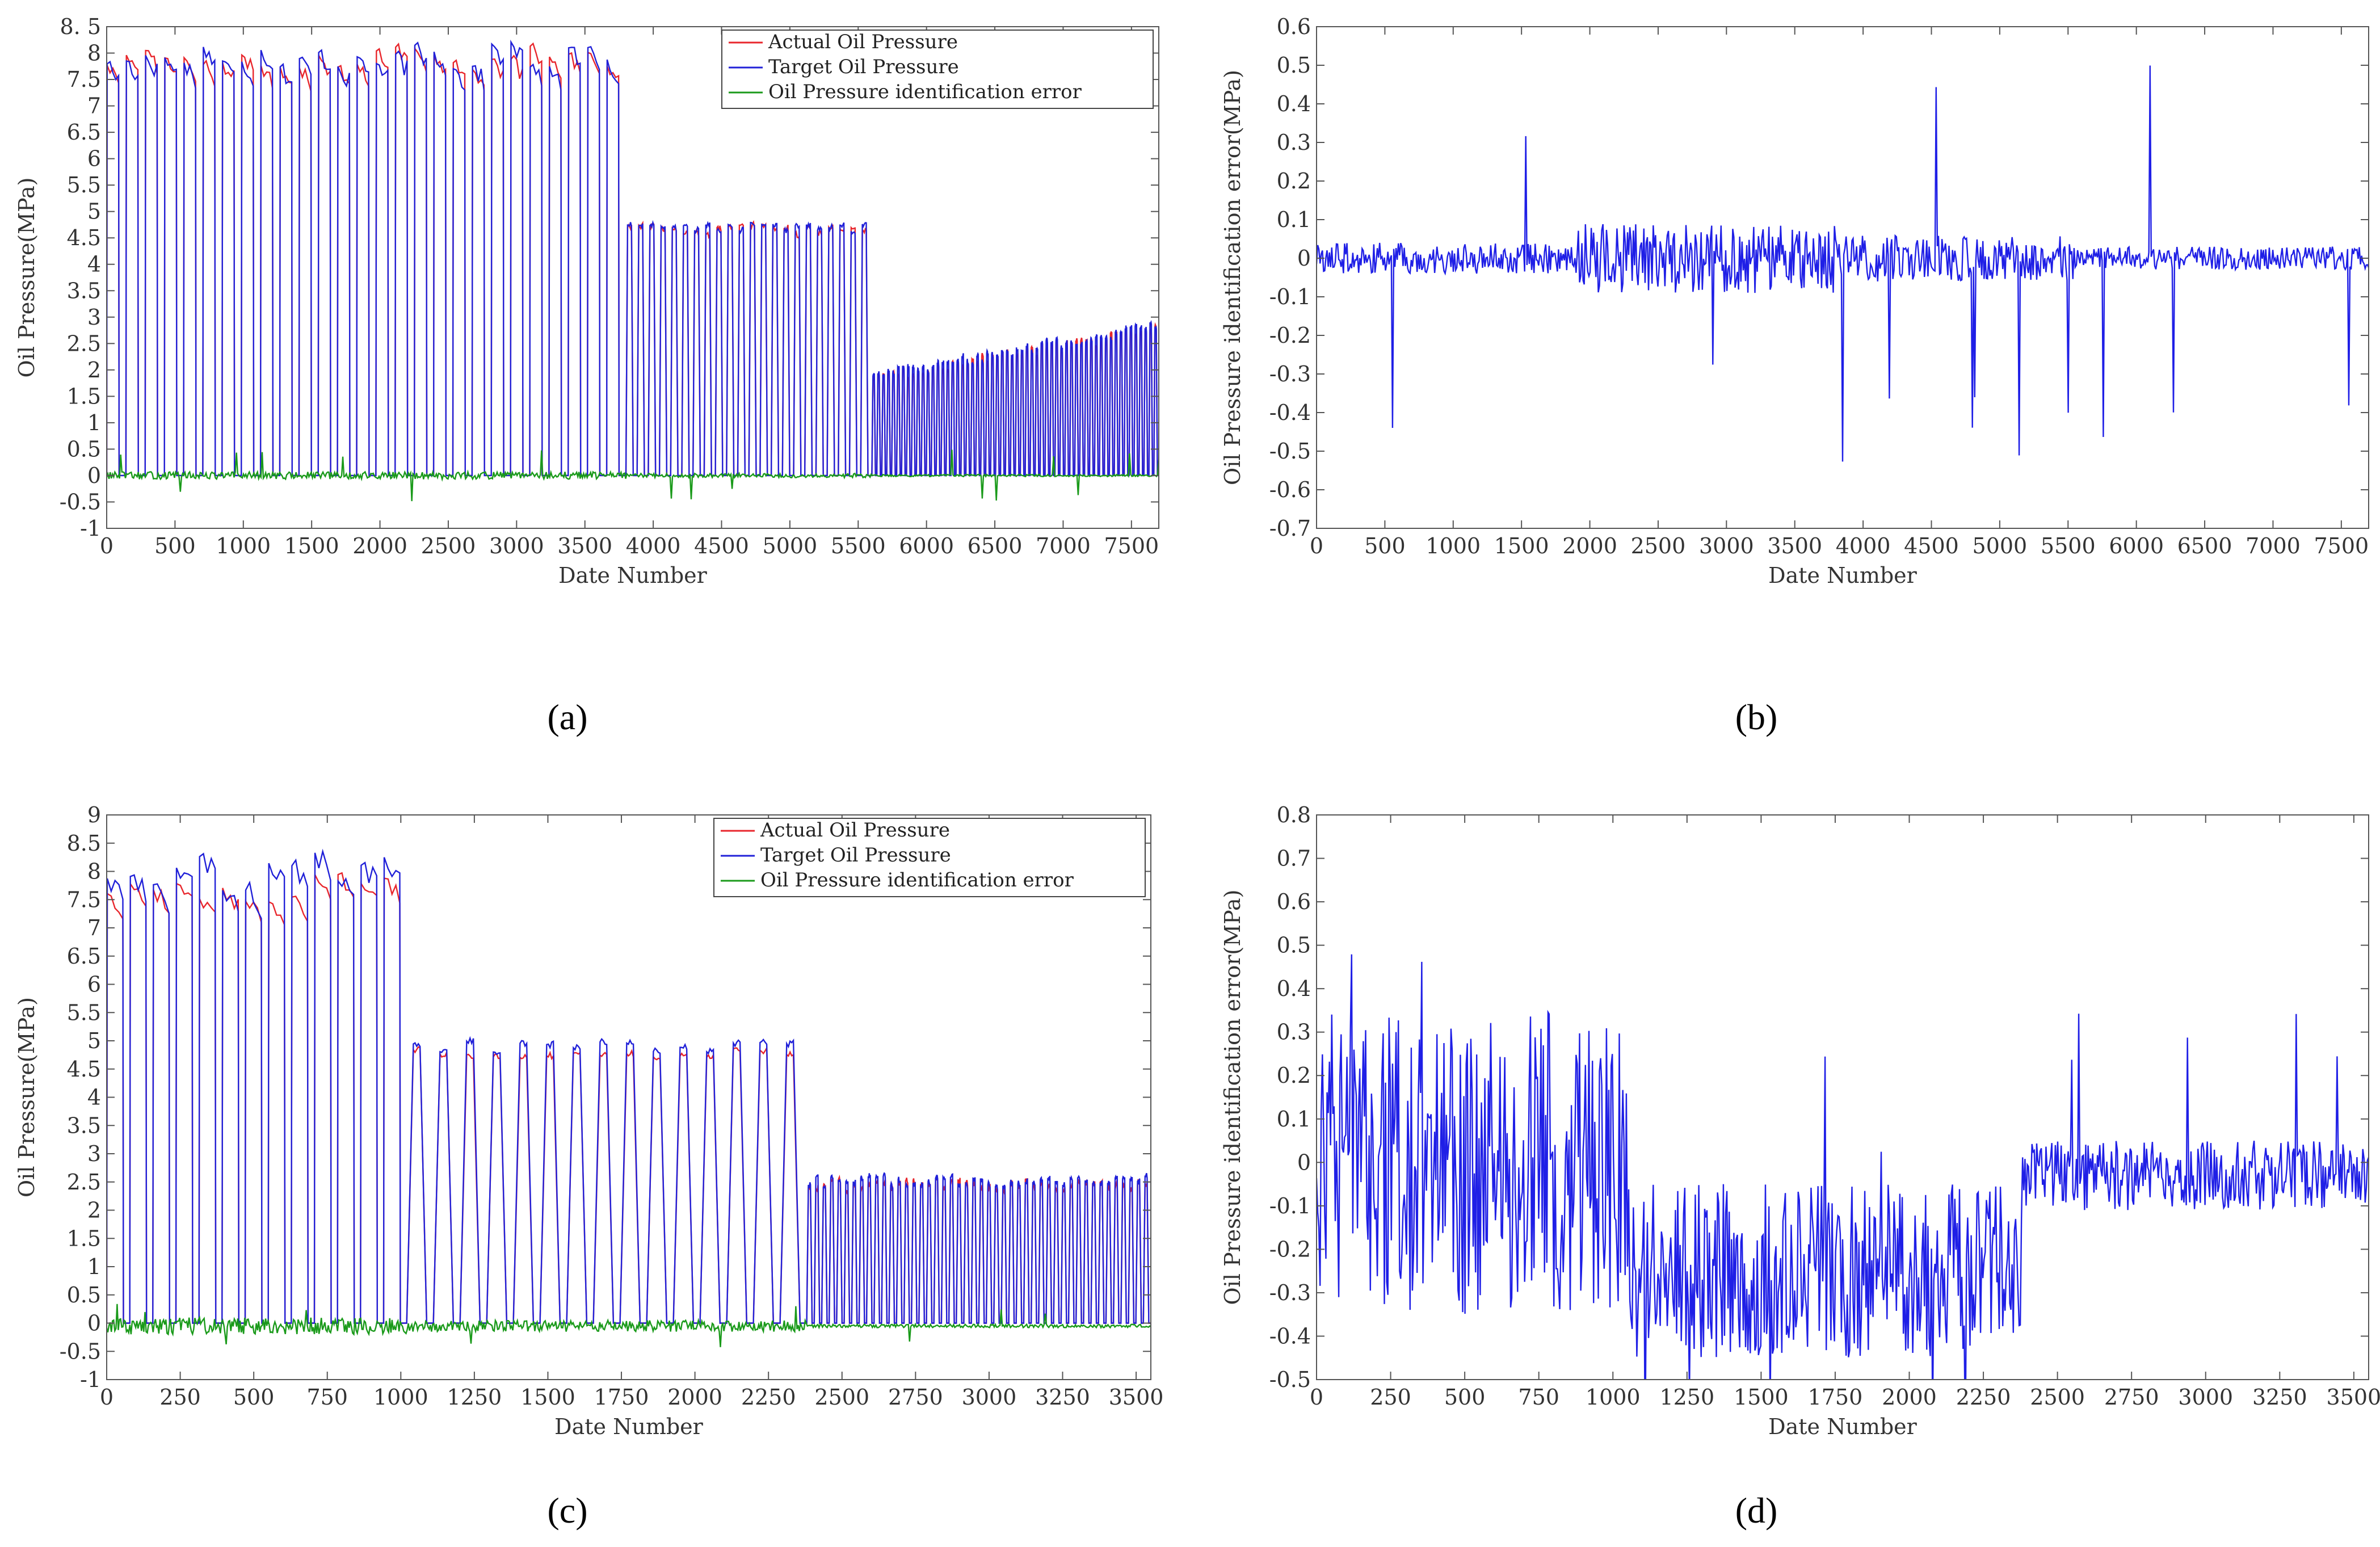  Describe the element at coordinates (567, 717) in the screenshot. I see `panel-label: (a)` at that location.